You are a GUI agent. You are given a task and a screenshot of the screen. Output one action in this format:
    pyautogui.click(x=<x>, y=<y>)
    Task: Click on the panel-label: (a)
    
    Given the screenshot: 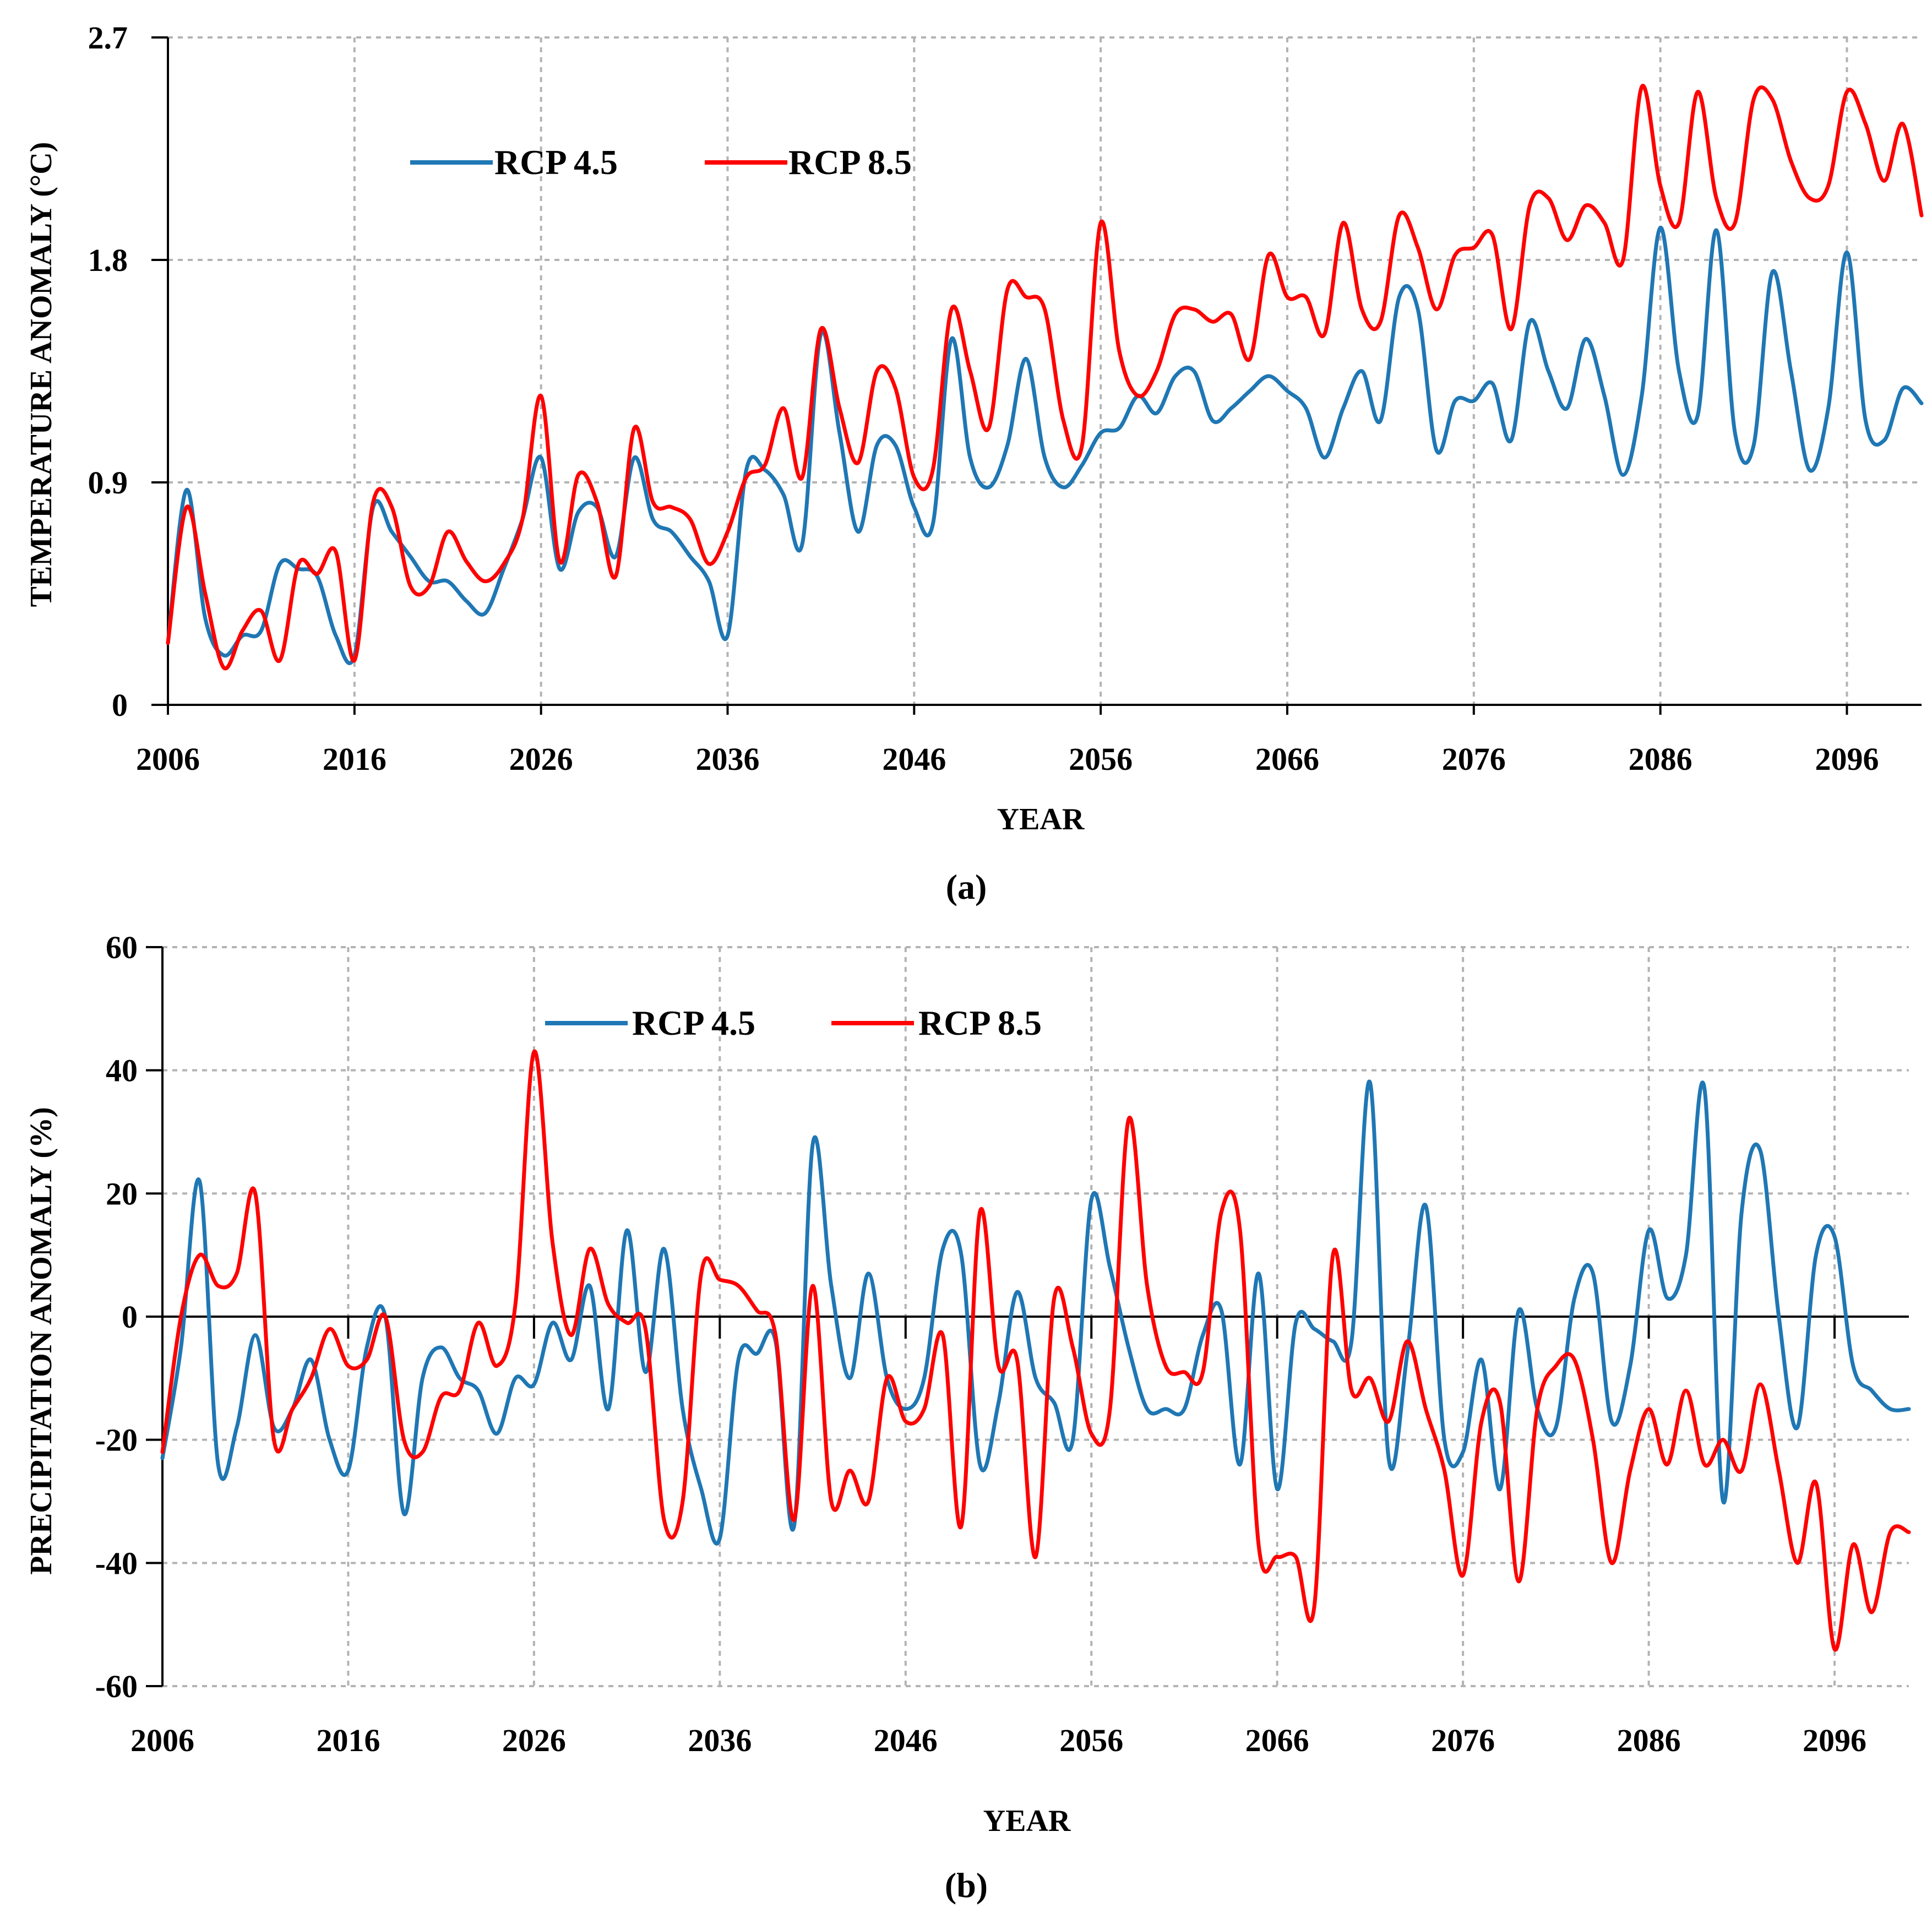 What is the action you would take?
    pyautogui.click(x=966, y=887)
    